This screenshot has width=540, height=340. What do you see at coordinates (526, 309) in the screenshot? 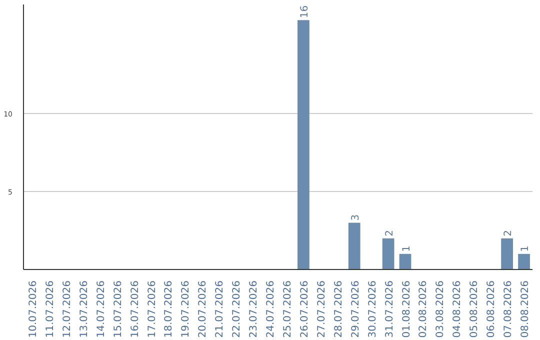
I see `x-tick-label: 08.08.2026` at bounding box center [526, 309].